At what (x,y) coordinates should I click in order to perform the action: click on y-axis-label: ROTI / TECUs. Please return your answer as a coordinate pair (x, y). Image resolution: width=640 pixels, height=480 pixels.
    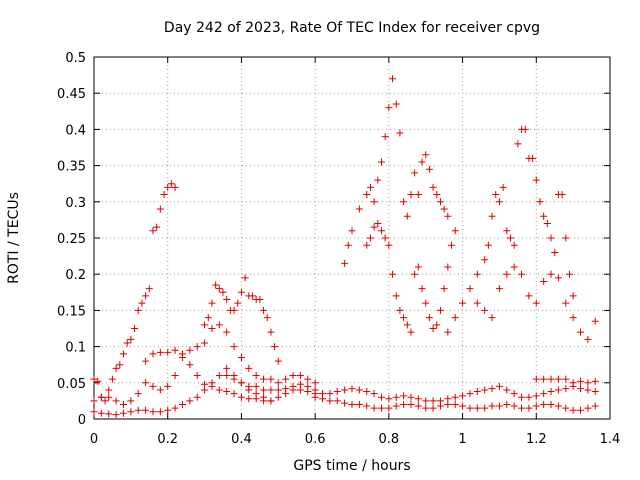
    Looking at the image, I should click on (14, 238).